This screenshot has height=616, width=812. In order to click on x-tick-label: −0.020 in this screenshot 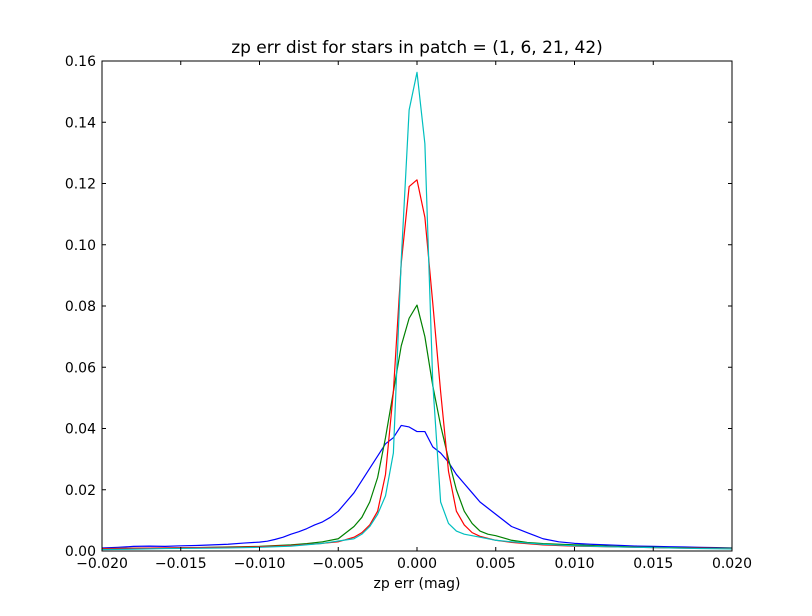, I will do `click(102, 564)`.